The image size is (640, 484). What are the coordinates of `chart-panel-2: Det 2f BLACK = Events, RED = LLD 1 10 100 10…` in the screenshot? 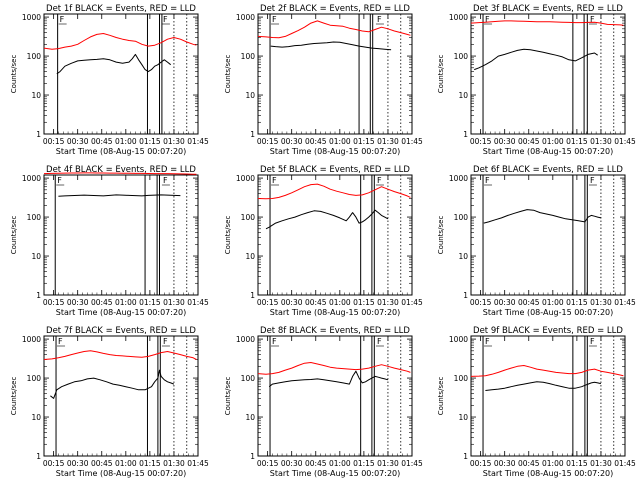 It's located at (323, 80).